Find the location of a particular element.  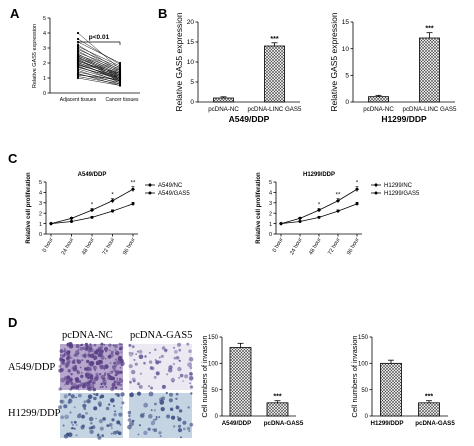

y-tick-label: 4 is located at coordinates (44, 34).